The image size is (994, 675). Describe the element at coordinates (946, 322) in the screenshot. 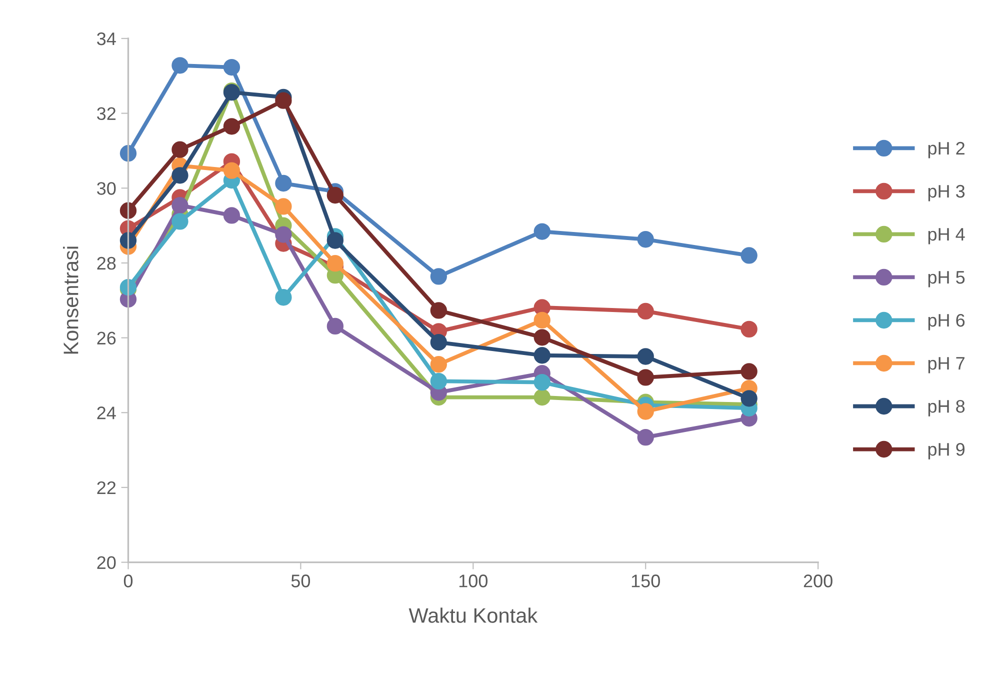

I see `legend-label: pH 6` at that location.